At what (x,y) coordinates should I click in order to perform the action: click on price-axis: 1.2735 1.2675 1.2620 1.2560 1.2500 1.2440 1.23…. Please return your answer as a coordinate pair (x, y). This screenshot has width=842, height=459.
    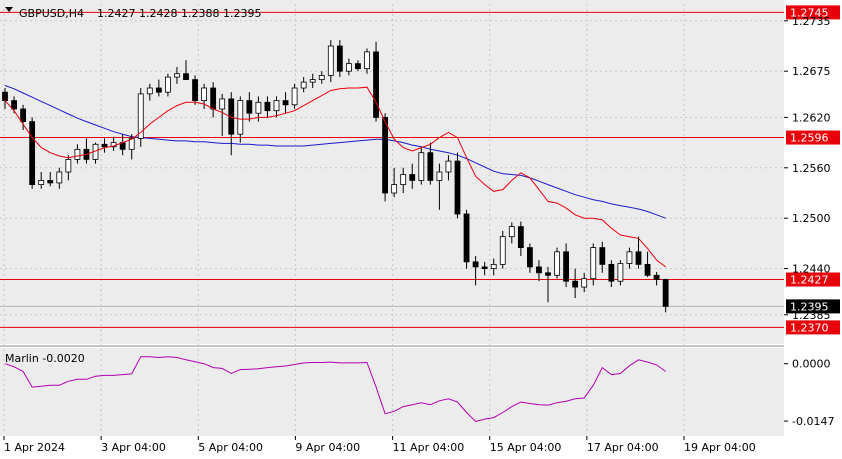
    Looking at the image, I should click on (807, 168).